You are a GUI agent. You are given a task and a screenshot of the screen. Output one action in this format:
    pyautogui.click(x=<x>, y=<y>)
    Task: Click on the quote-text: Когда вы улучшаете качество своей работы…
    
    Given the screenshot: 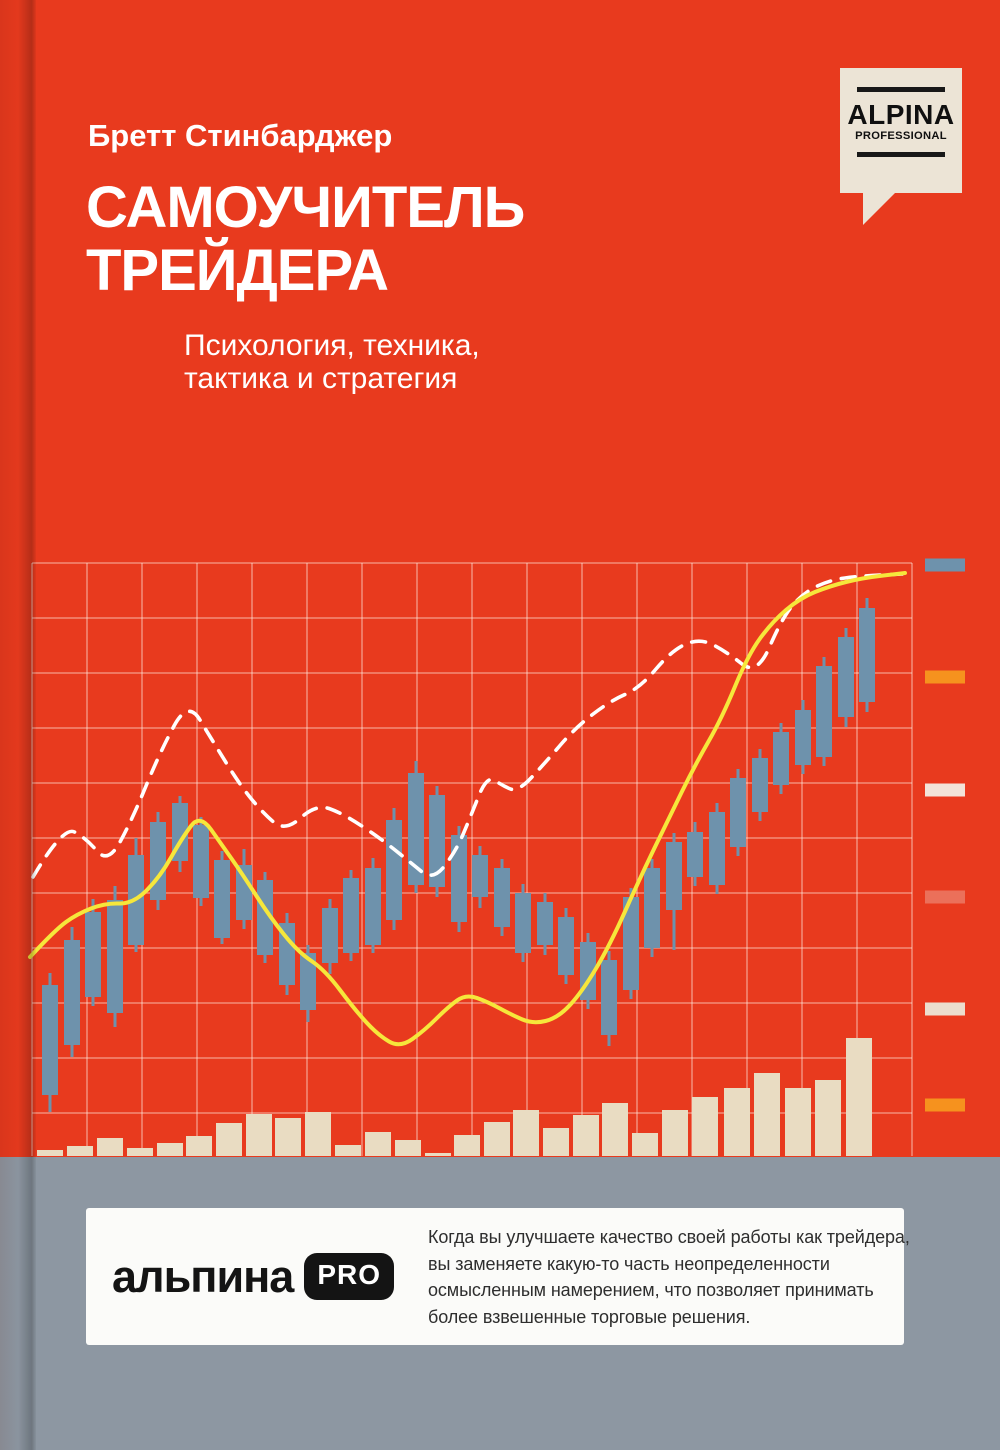 What is the action you would take?
    pyautogui.click(x=669, y=1277)
    